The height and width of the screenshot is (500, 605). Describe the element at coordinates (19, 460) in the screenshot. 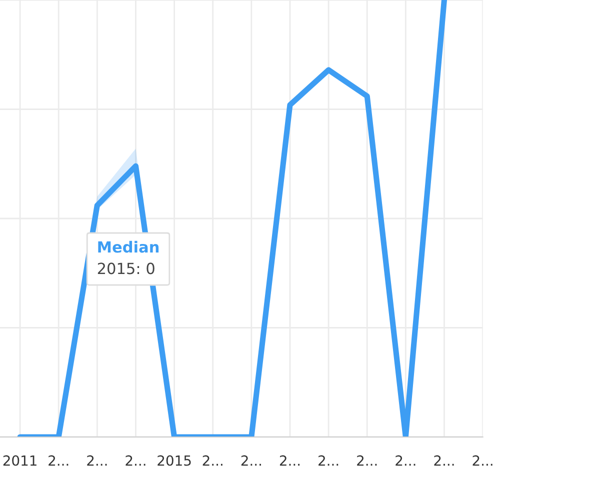

I see `x-tick-label: 2011` at that location.